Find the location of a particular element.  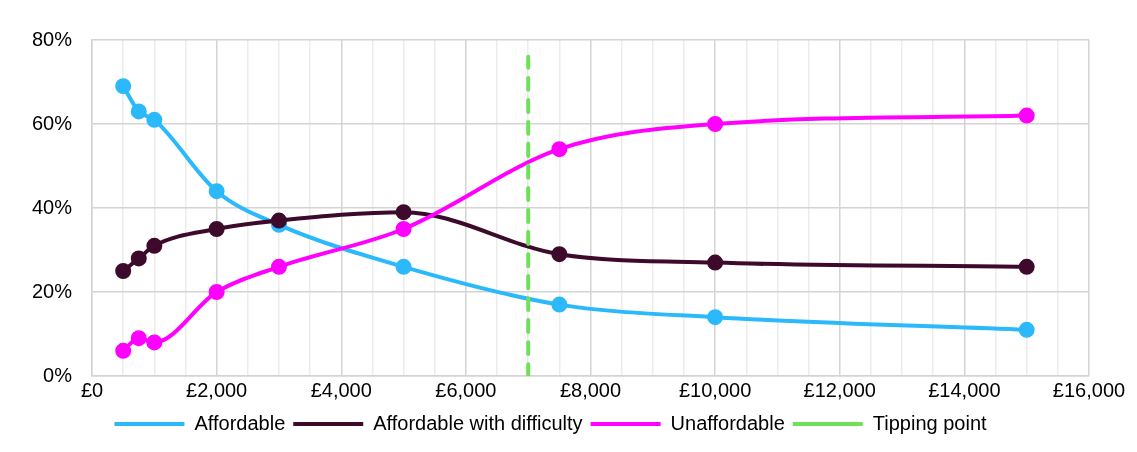

legend-label: Tipping point is located at coordinates (930, 422).